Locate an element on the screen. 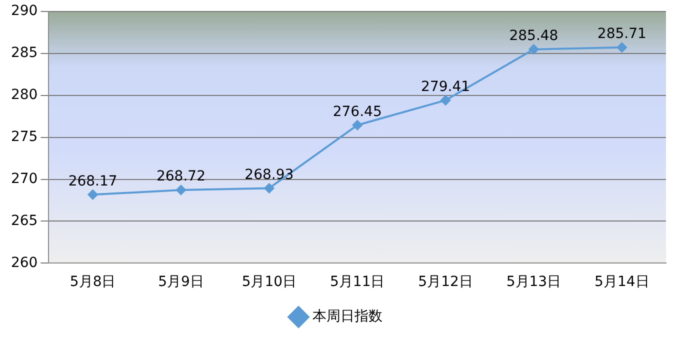  x-tick-label: 5月11日 is located at coordinates (357, 282).